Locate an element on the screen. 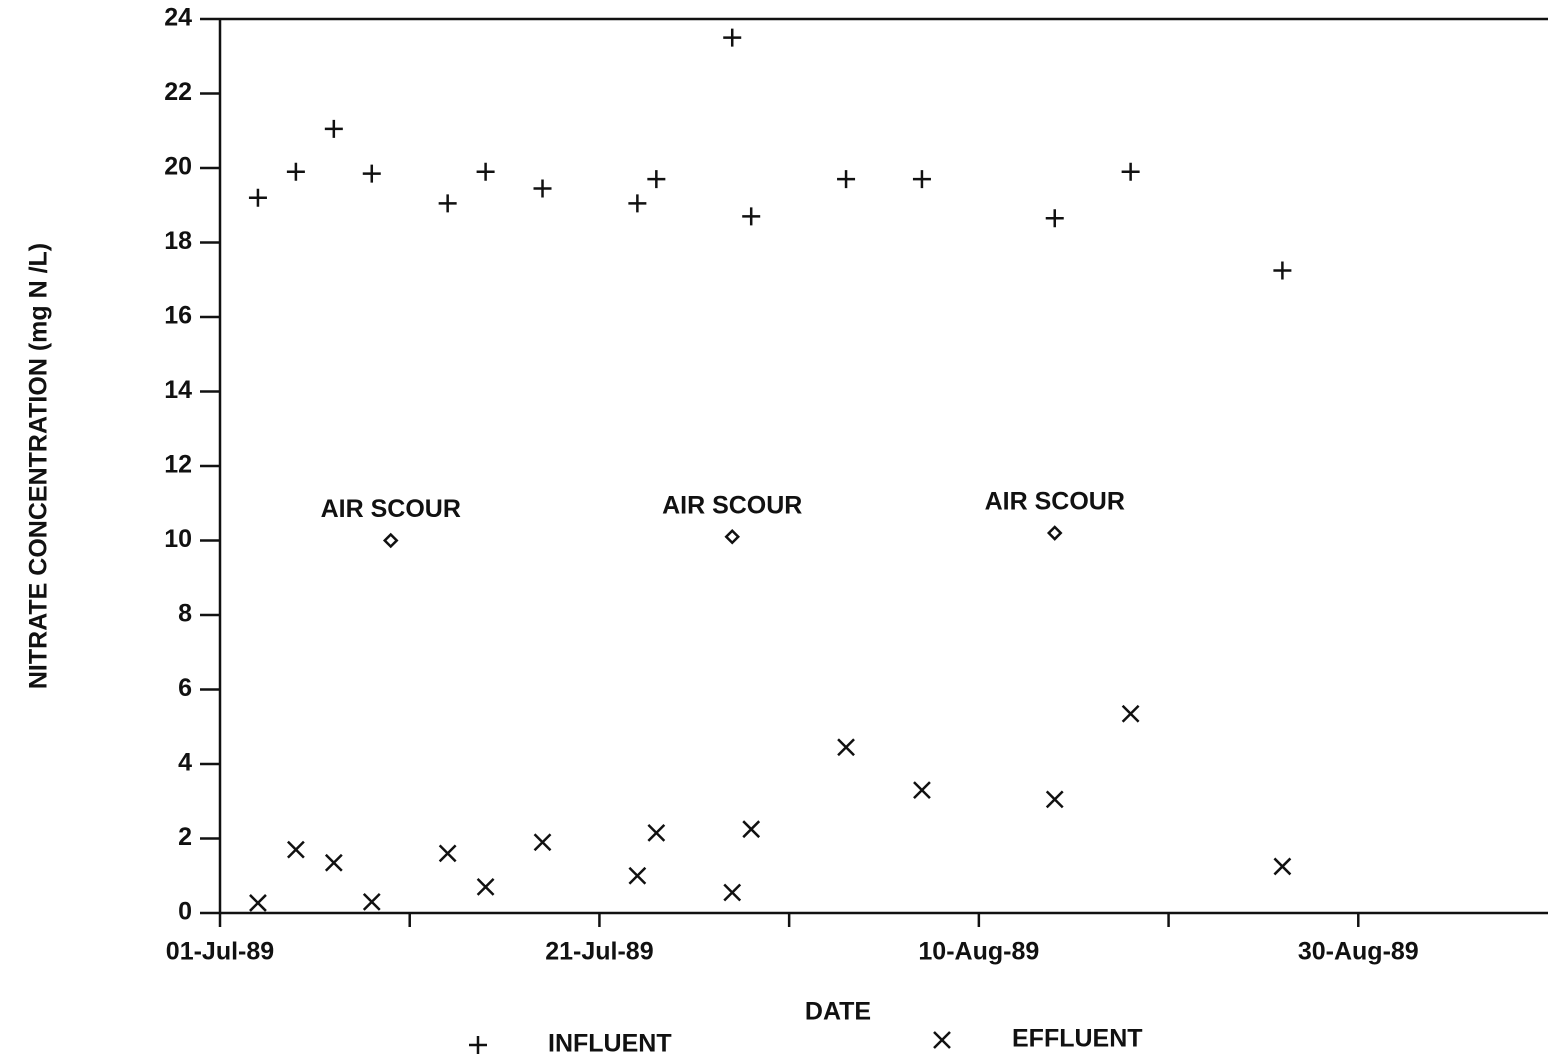  legend-label: EFFLUENT is located at coordinates (1077, 1039).